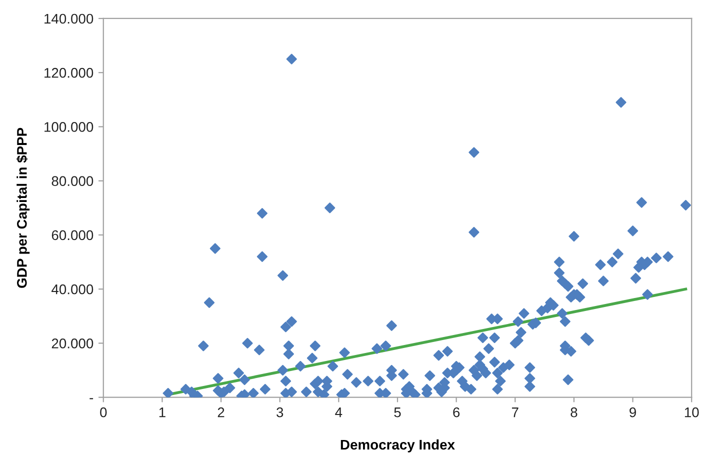 Image resolution: width=713 pixels, height=462 pixels. Describe the element at coordinates (221, 412) in the screenshot. I see `x-tick-label: 2` at that location.